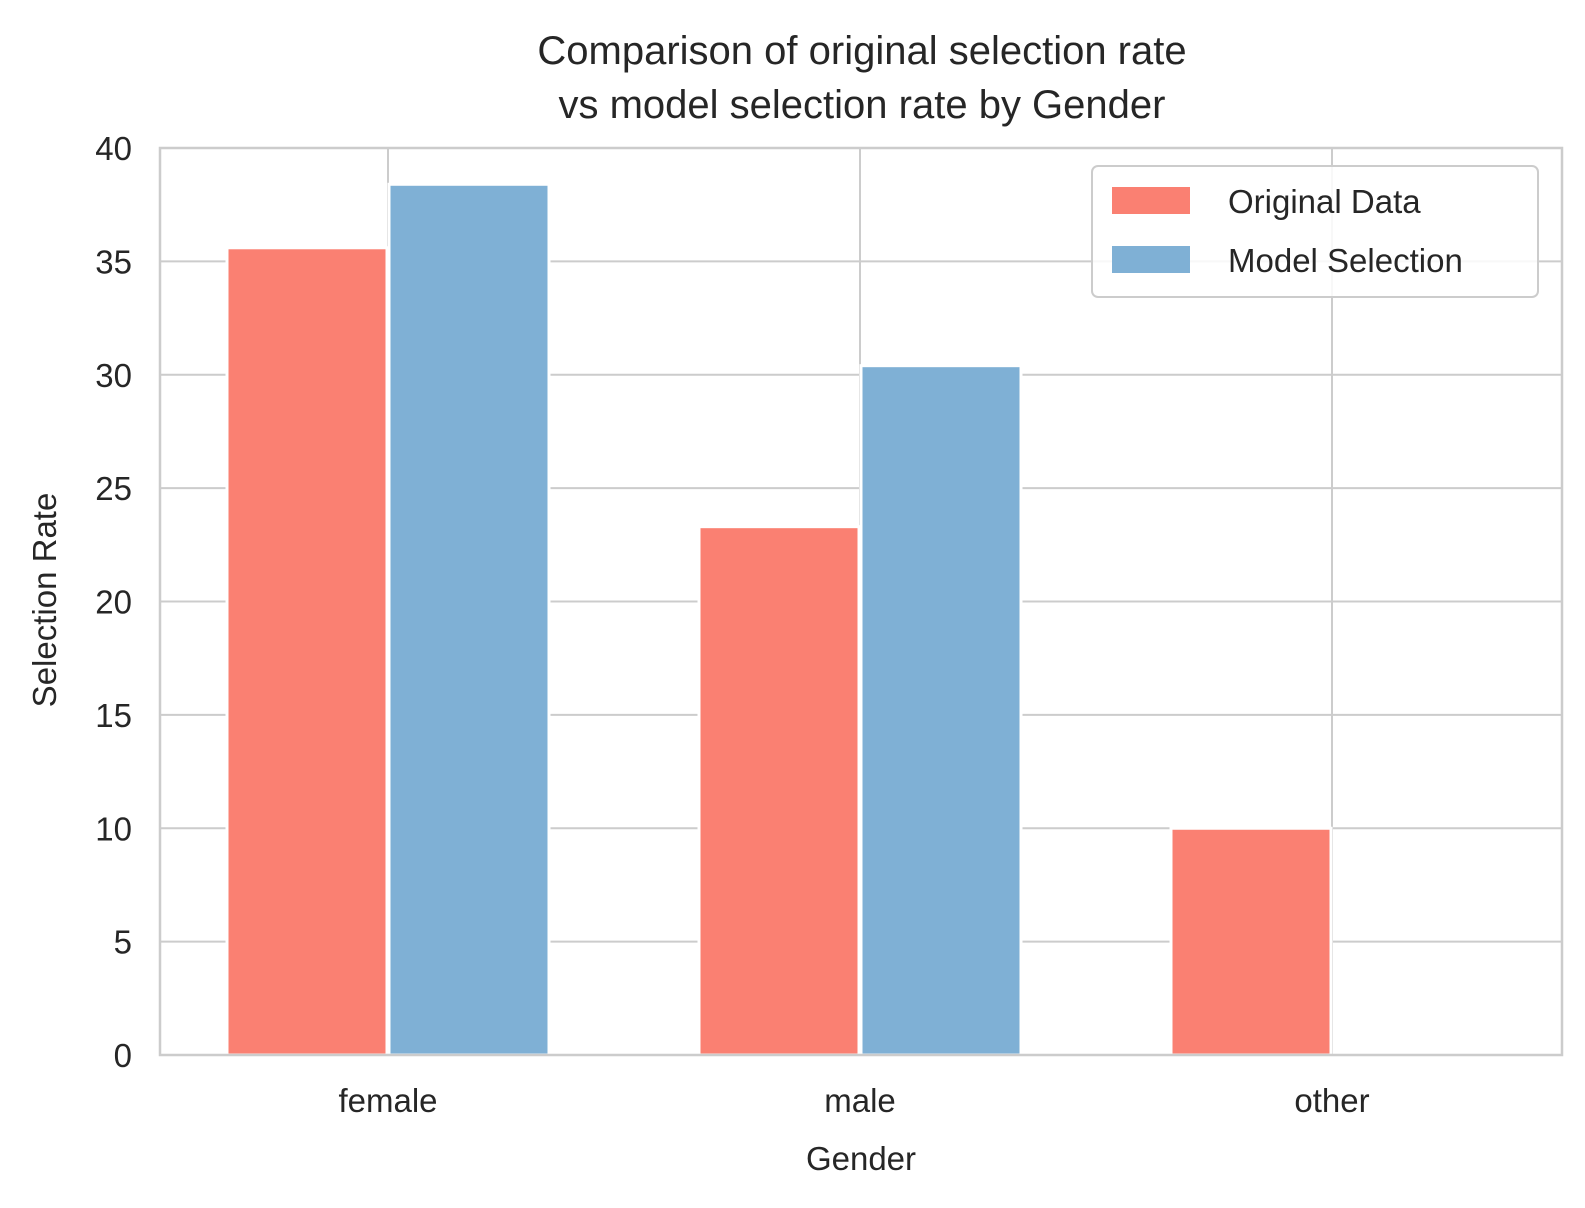  What do you see at coordinates (123, 942) in the screenshot?
I see `y-tick-label: 5` at bounding box center [123, 942].